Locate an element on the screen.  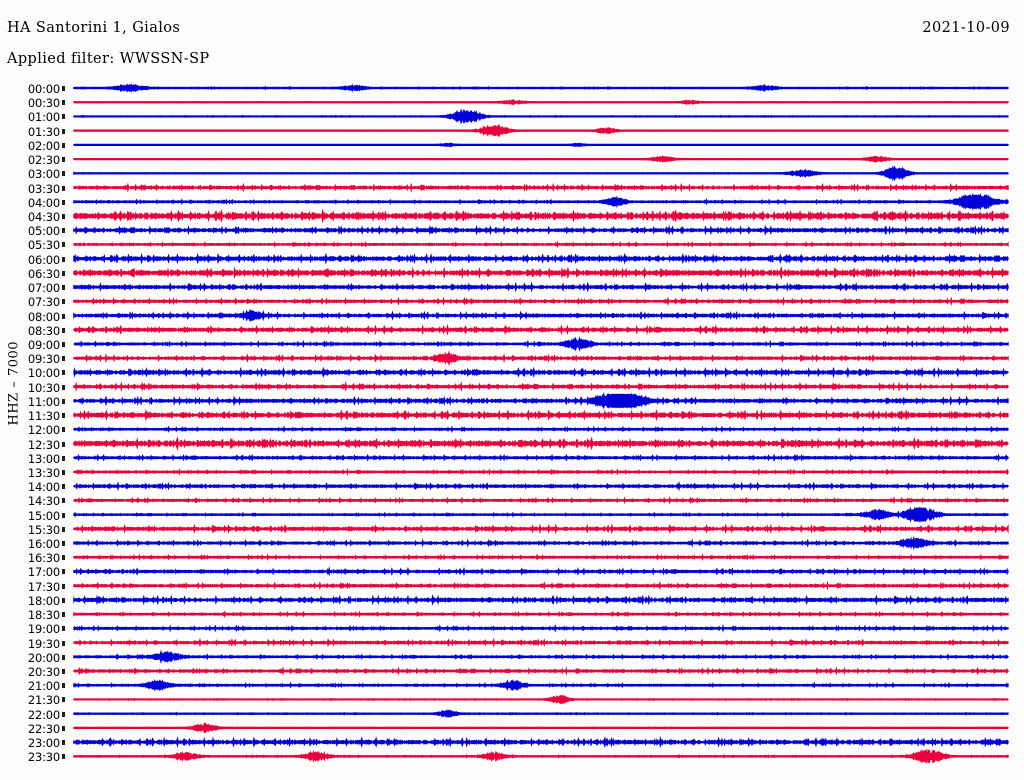
time-tick-label: 16:00 is located at coordinates (43, 544).